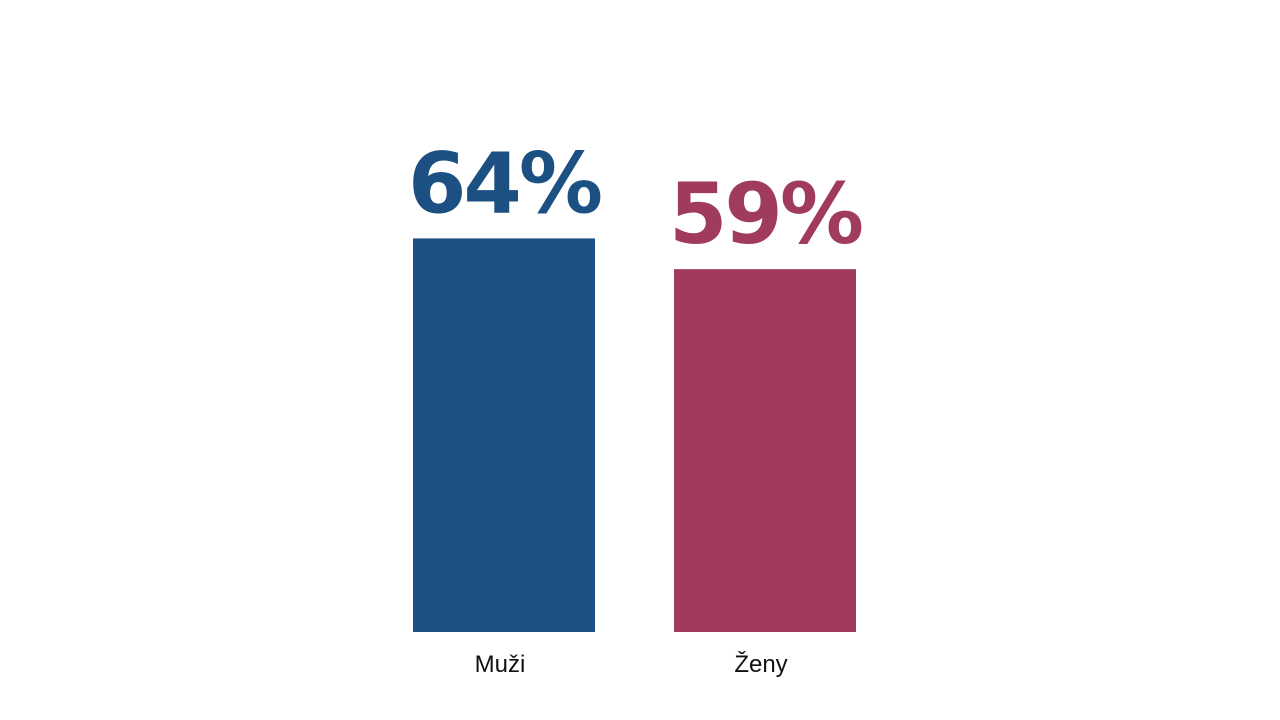 This screenshot has width=1280, height=720. Describe the element at coordinates (765, 214) in the screenshot. I see `value-label-2: 59%` at that location.